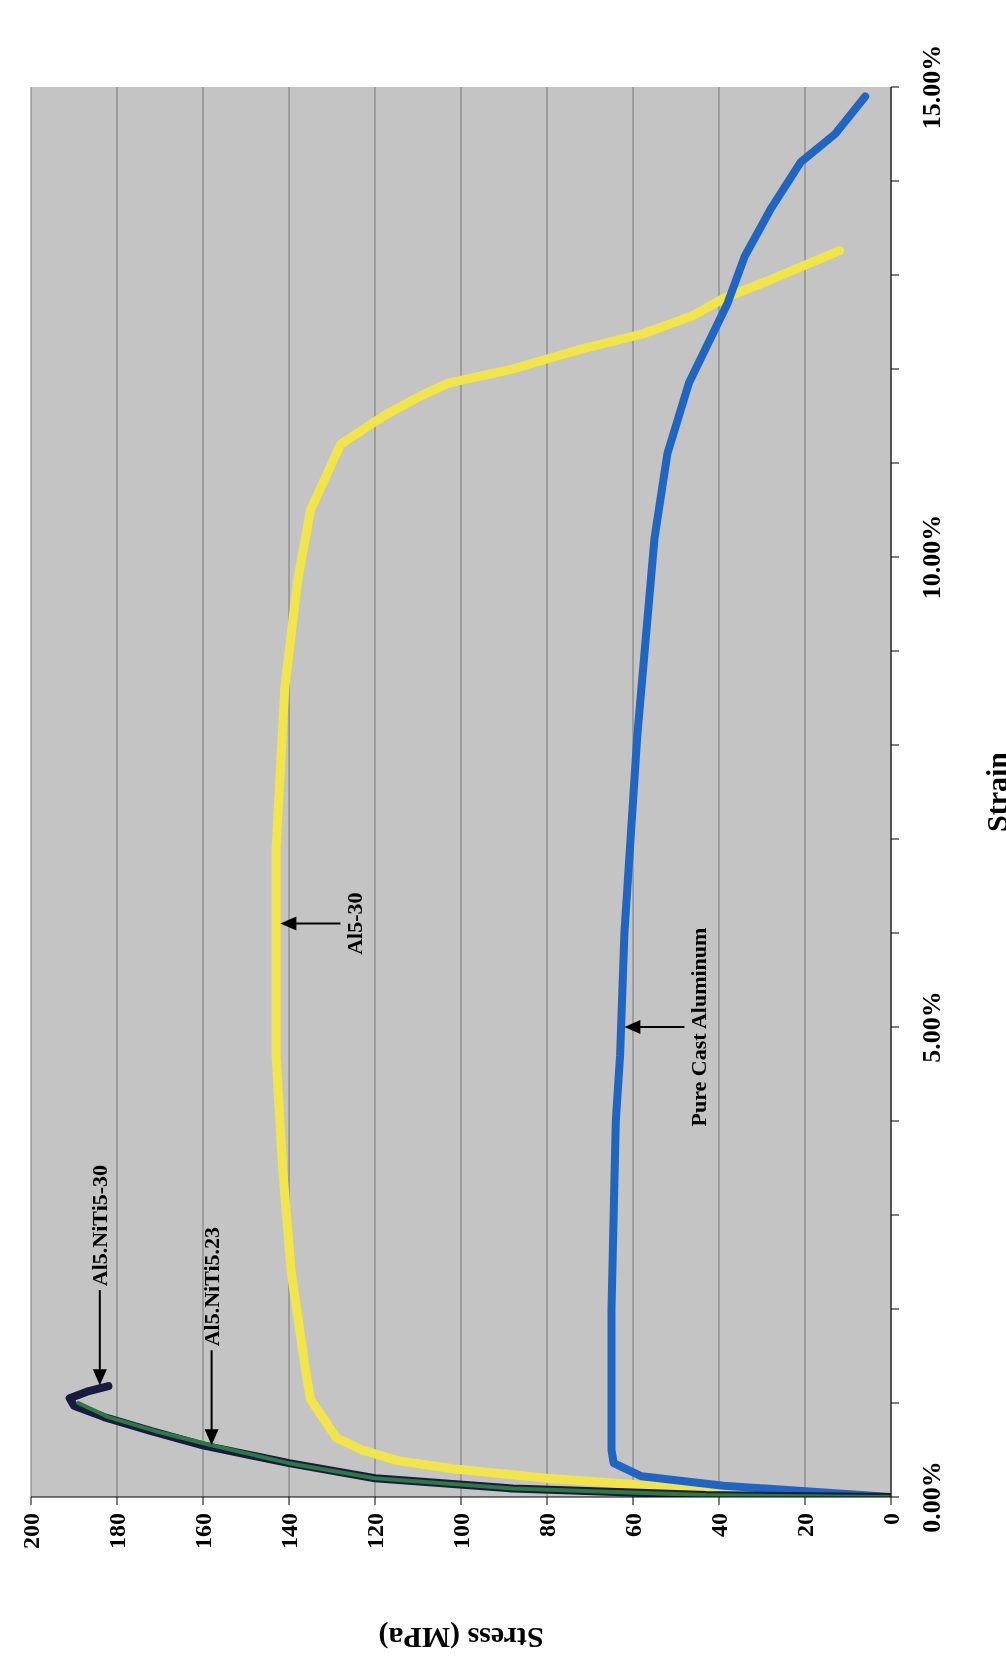  What do you see at coordinates (992, 792) in the screenshot?
I see `y-axis-title: Strain` at bounding box center [992, 792].